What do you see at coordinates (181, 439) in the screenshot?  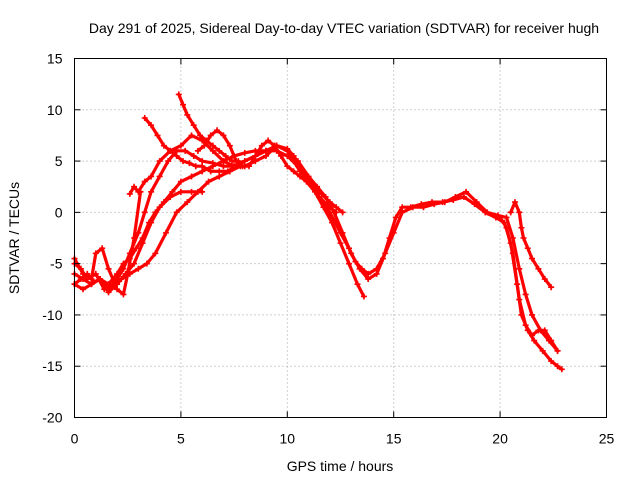 I see `x-tick-label: 5` at bounding box center [181, 439].